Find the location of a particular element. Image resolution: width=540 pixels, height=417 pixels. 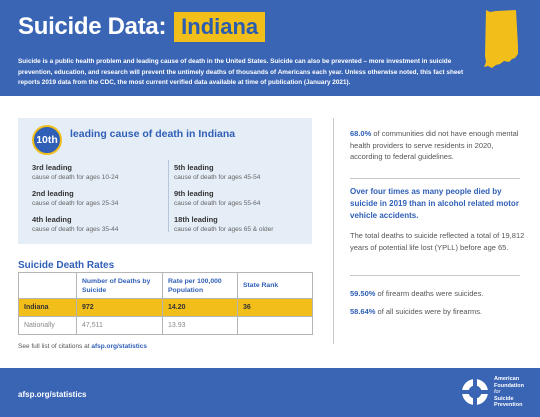

life-ring-icon is located at coordinates (475, 392).